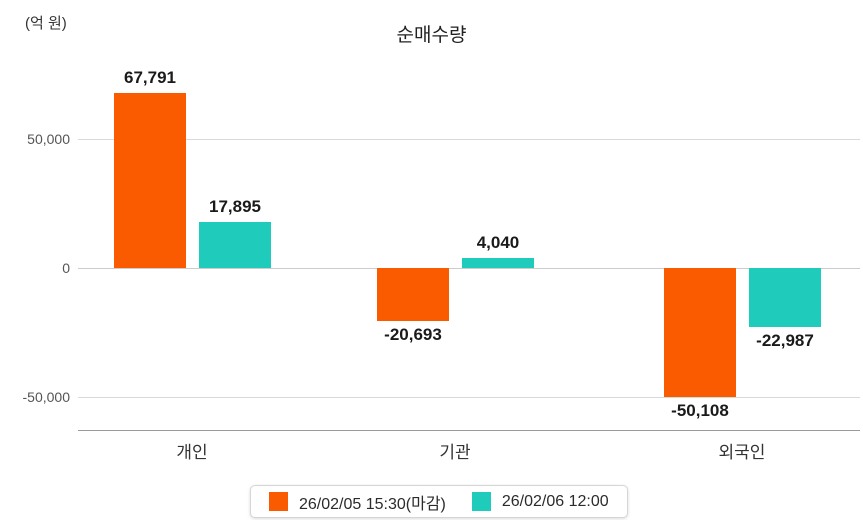  What do you see at coordinates (235, 206) in the screenshot?
I see `bar-value-label: 17,895` at bounding box center [235, 206].